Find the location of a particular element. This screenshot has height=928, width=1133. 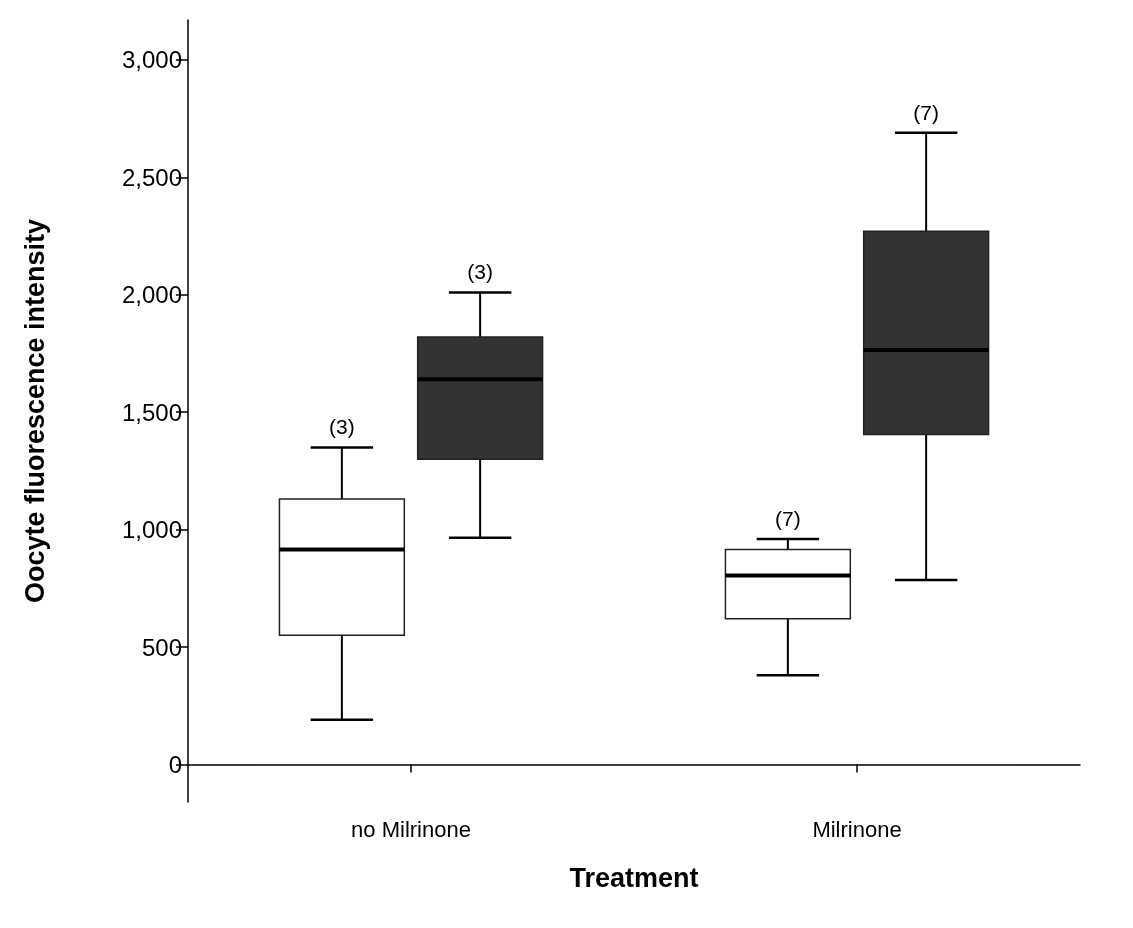

y-tick-label: 0 is located at coordinates (175, 764).